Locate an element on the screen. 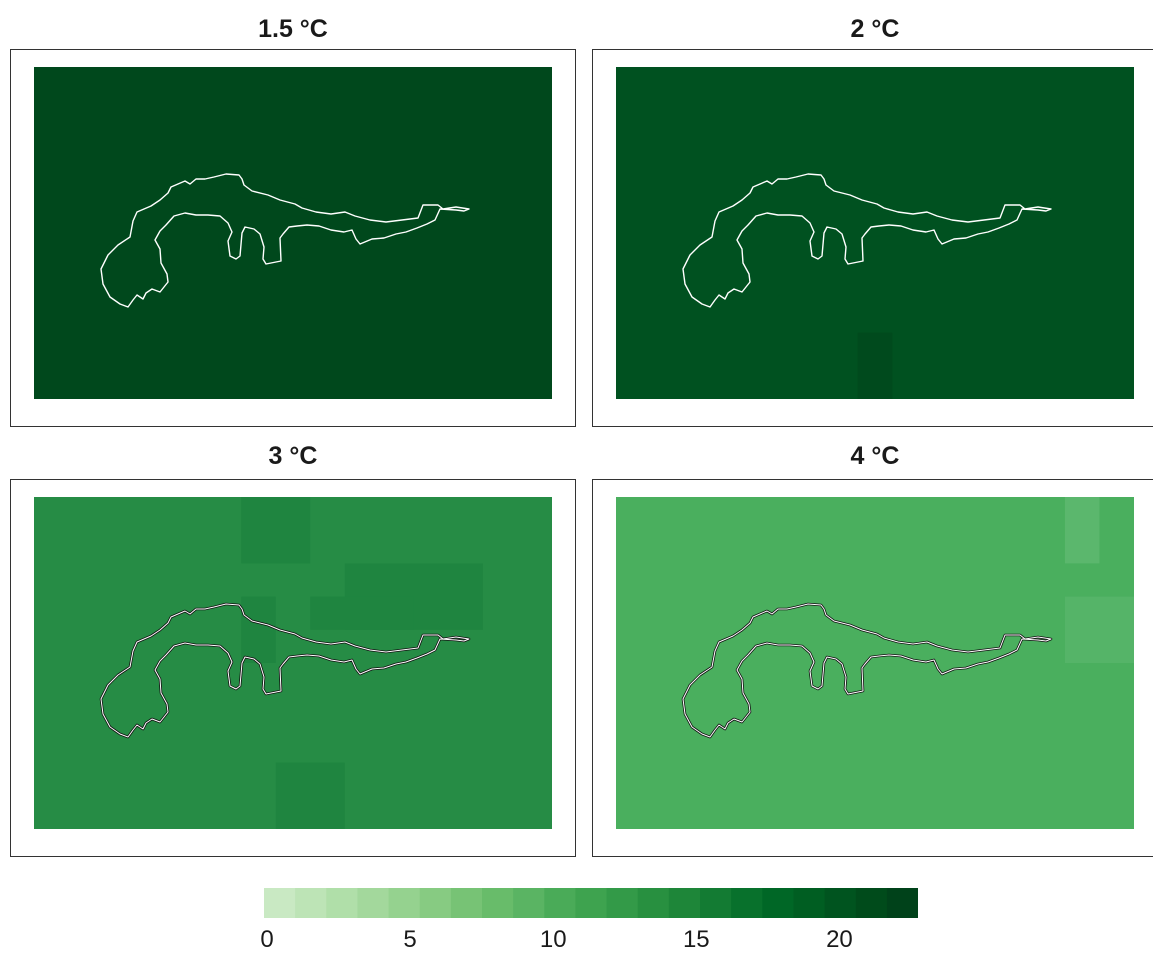 This screenshot has height=962, width=1153. panel-title-2: 2 °C is located at coordinates (875, 29).